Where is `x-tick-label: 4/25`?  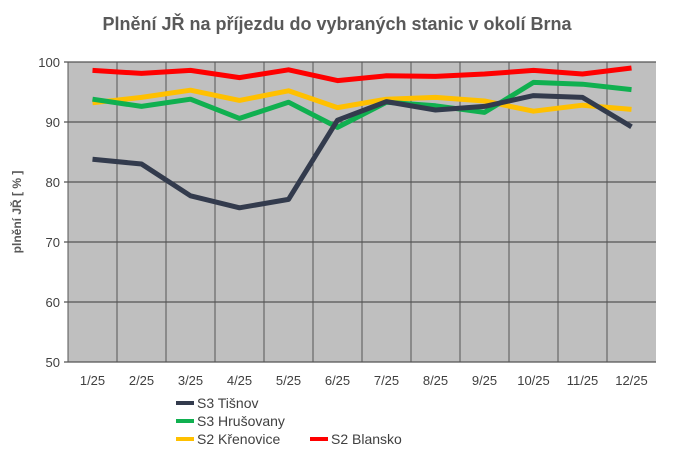
x-tick-label: 4/25 is located at coordinates (239, 380).